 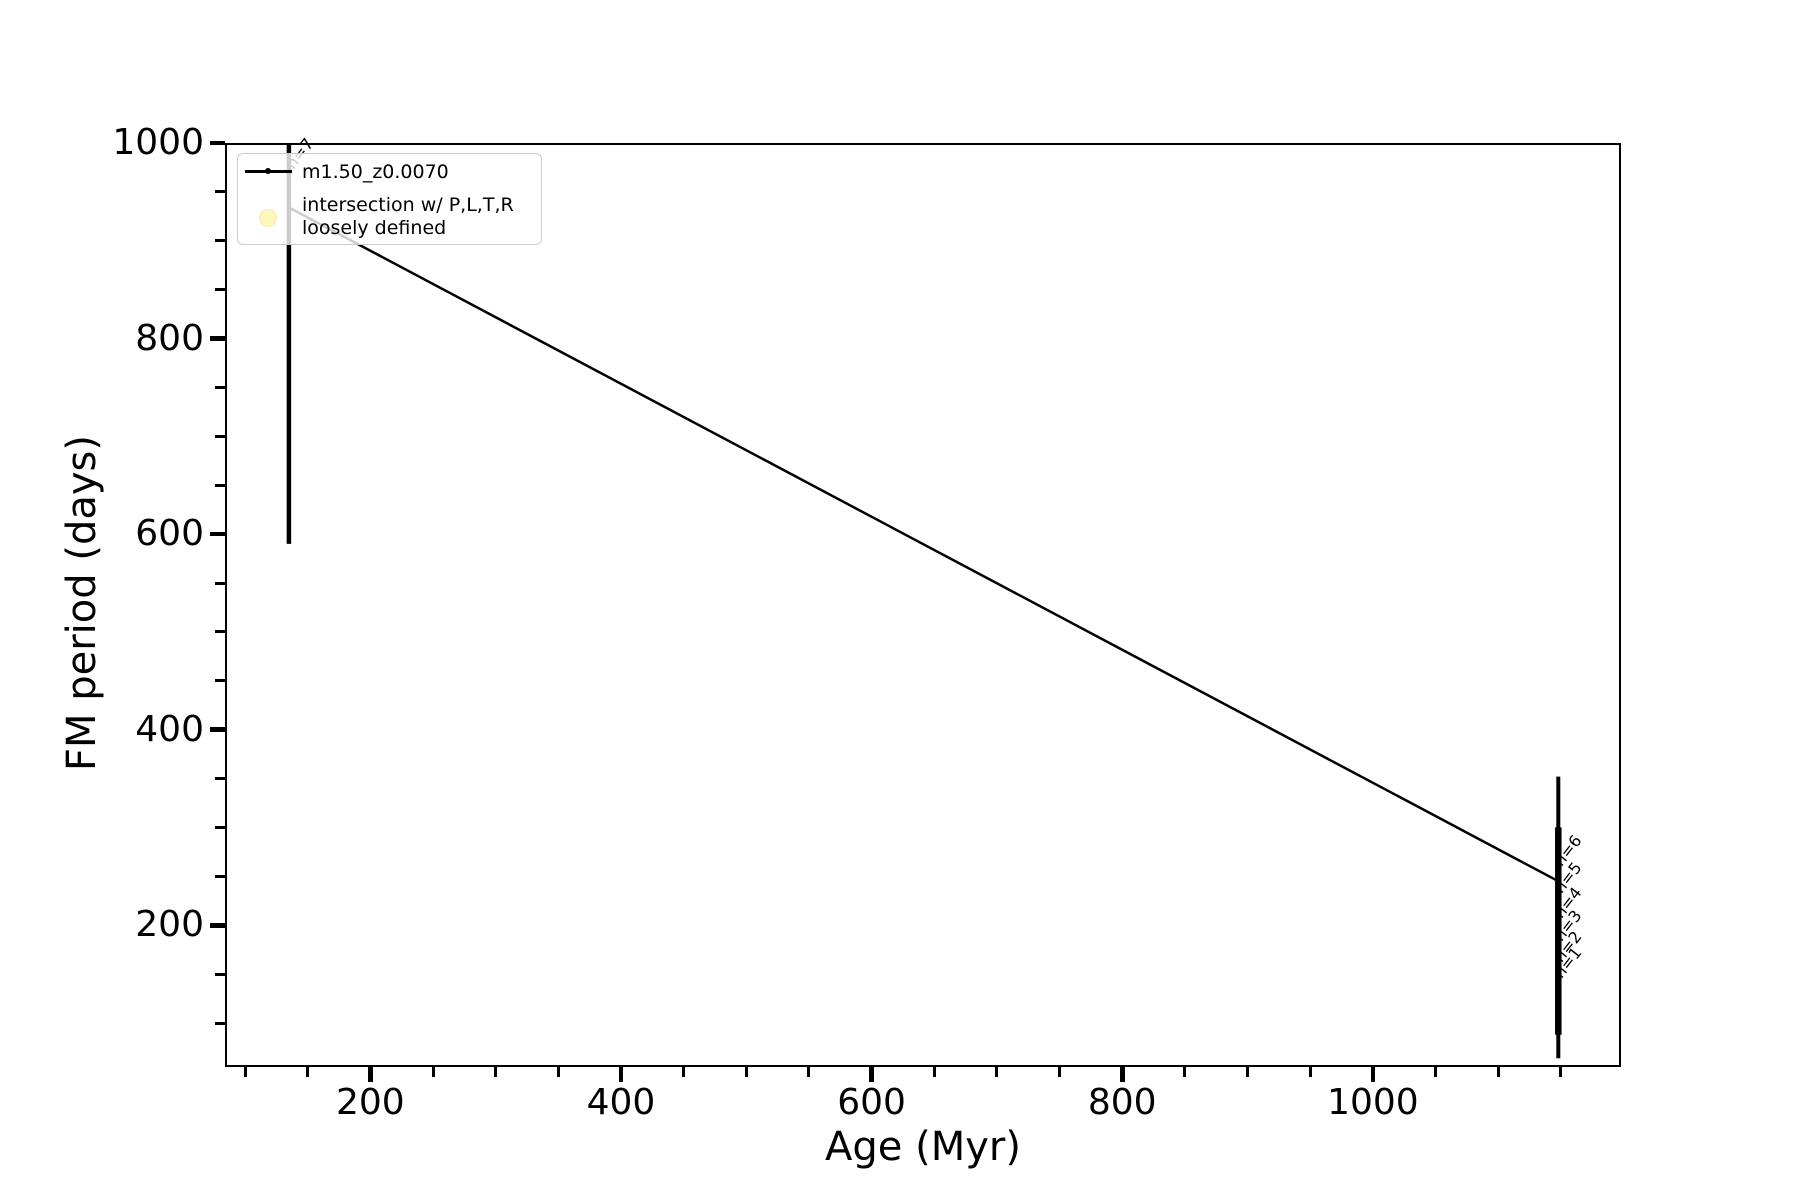 What do you see at coordinates (923, 1147) in the screenshot?
I see `x-axis-label: Age (Myr)` at bounding box center [923, 1147].